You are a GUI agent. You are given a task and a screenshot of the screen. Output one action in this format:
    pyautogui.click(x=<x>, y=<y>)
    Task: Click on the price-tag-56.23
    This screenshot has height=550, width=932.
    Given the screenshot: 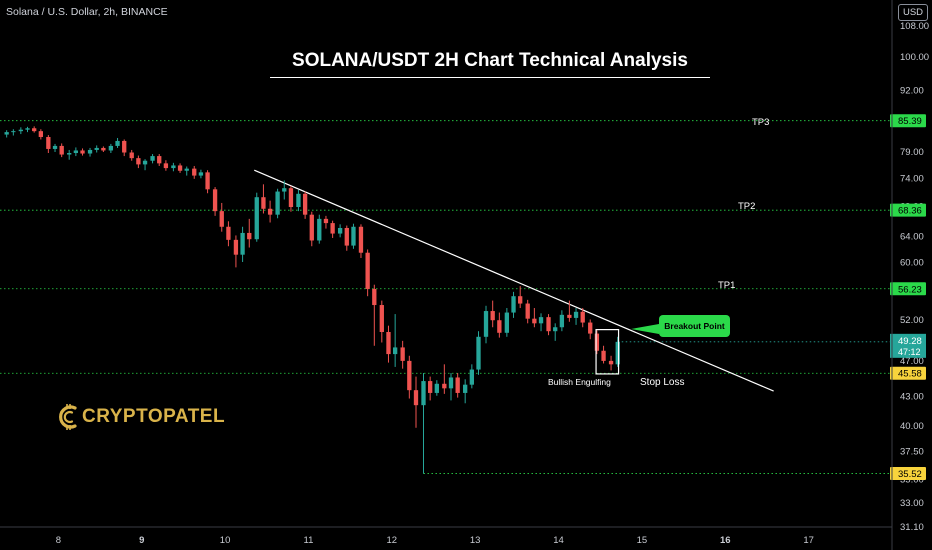 What is the action you would take?
    pyautogui.click(x=908, y=289)
    